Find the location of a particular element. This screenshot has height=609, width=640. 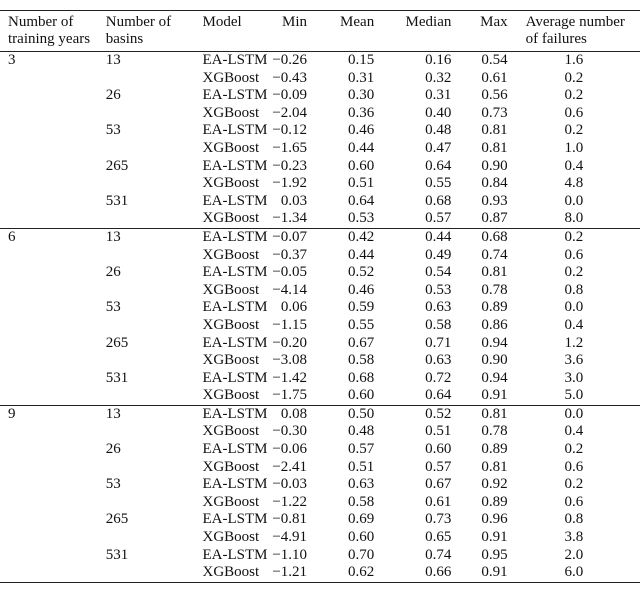

table-row: XGBoost −2.41 0.51 0.57 0.81 0.6 is located at coordinates (320, 468).